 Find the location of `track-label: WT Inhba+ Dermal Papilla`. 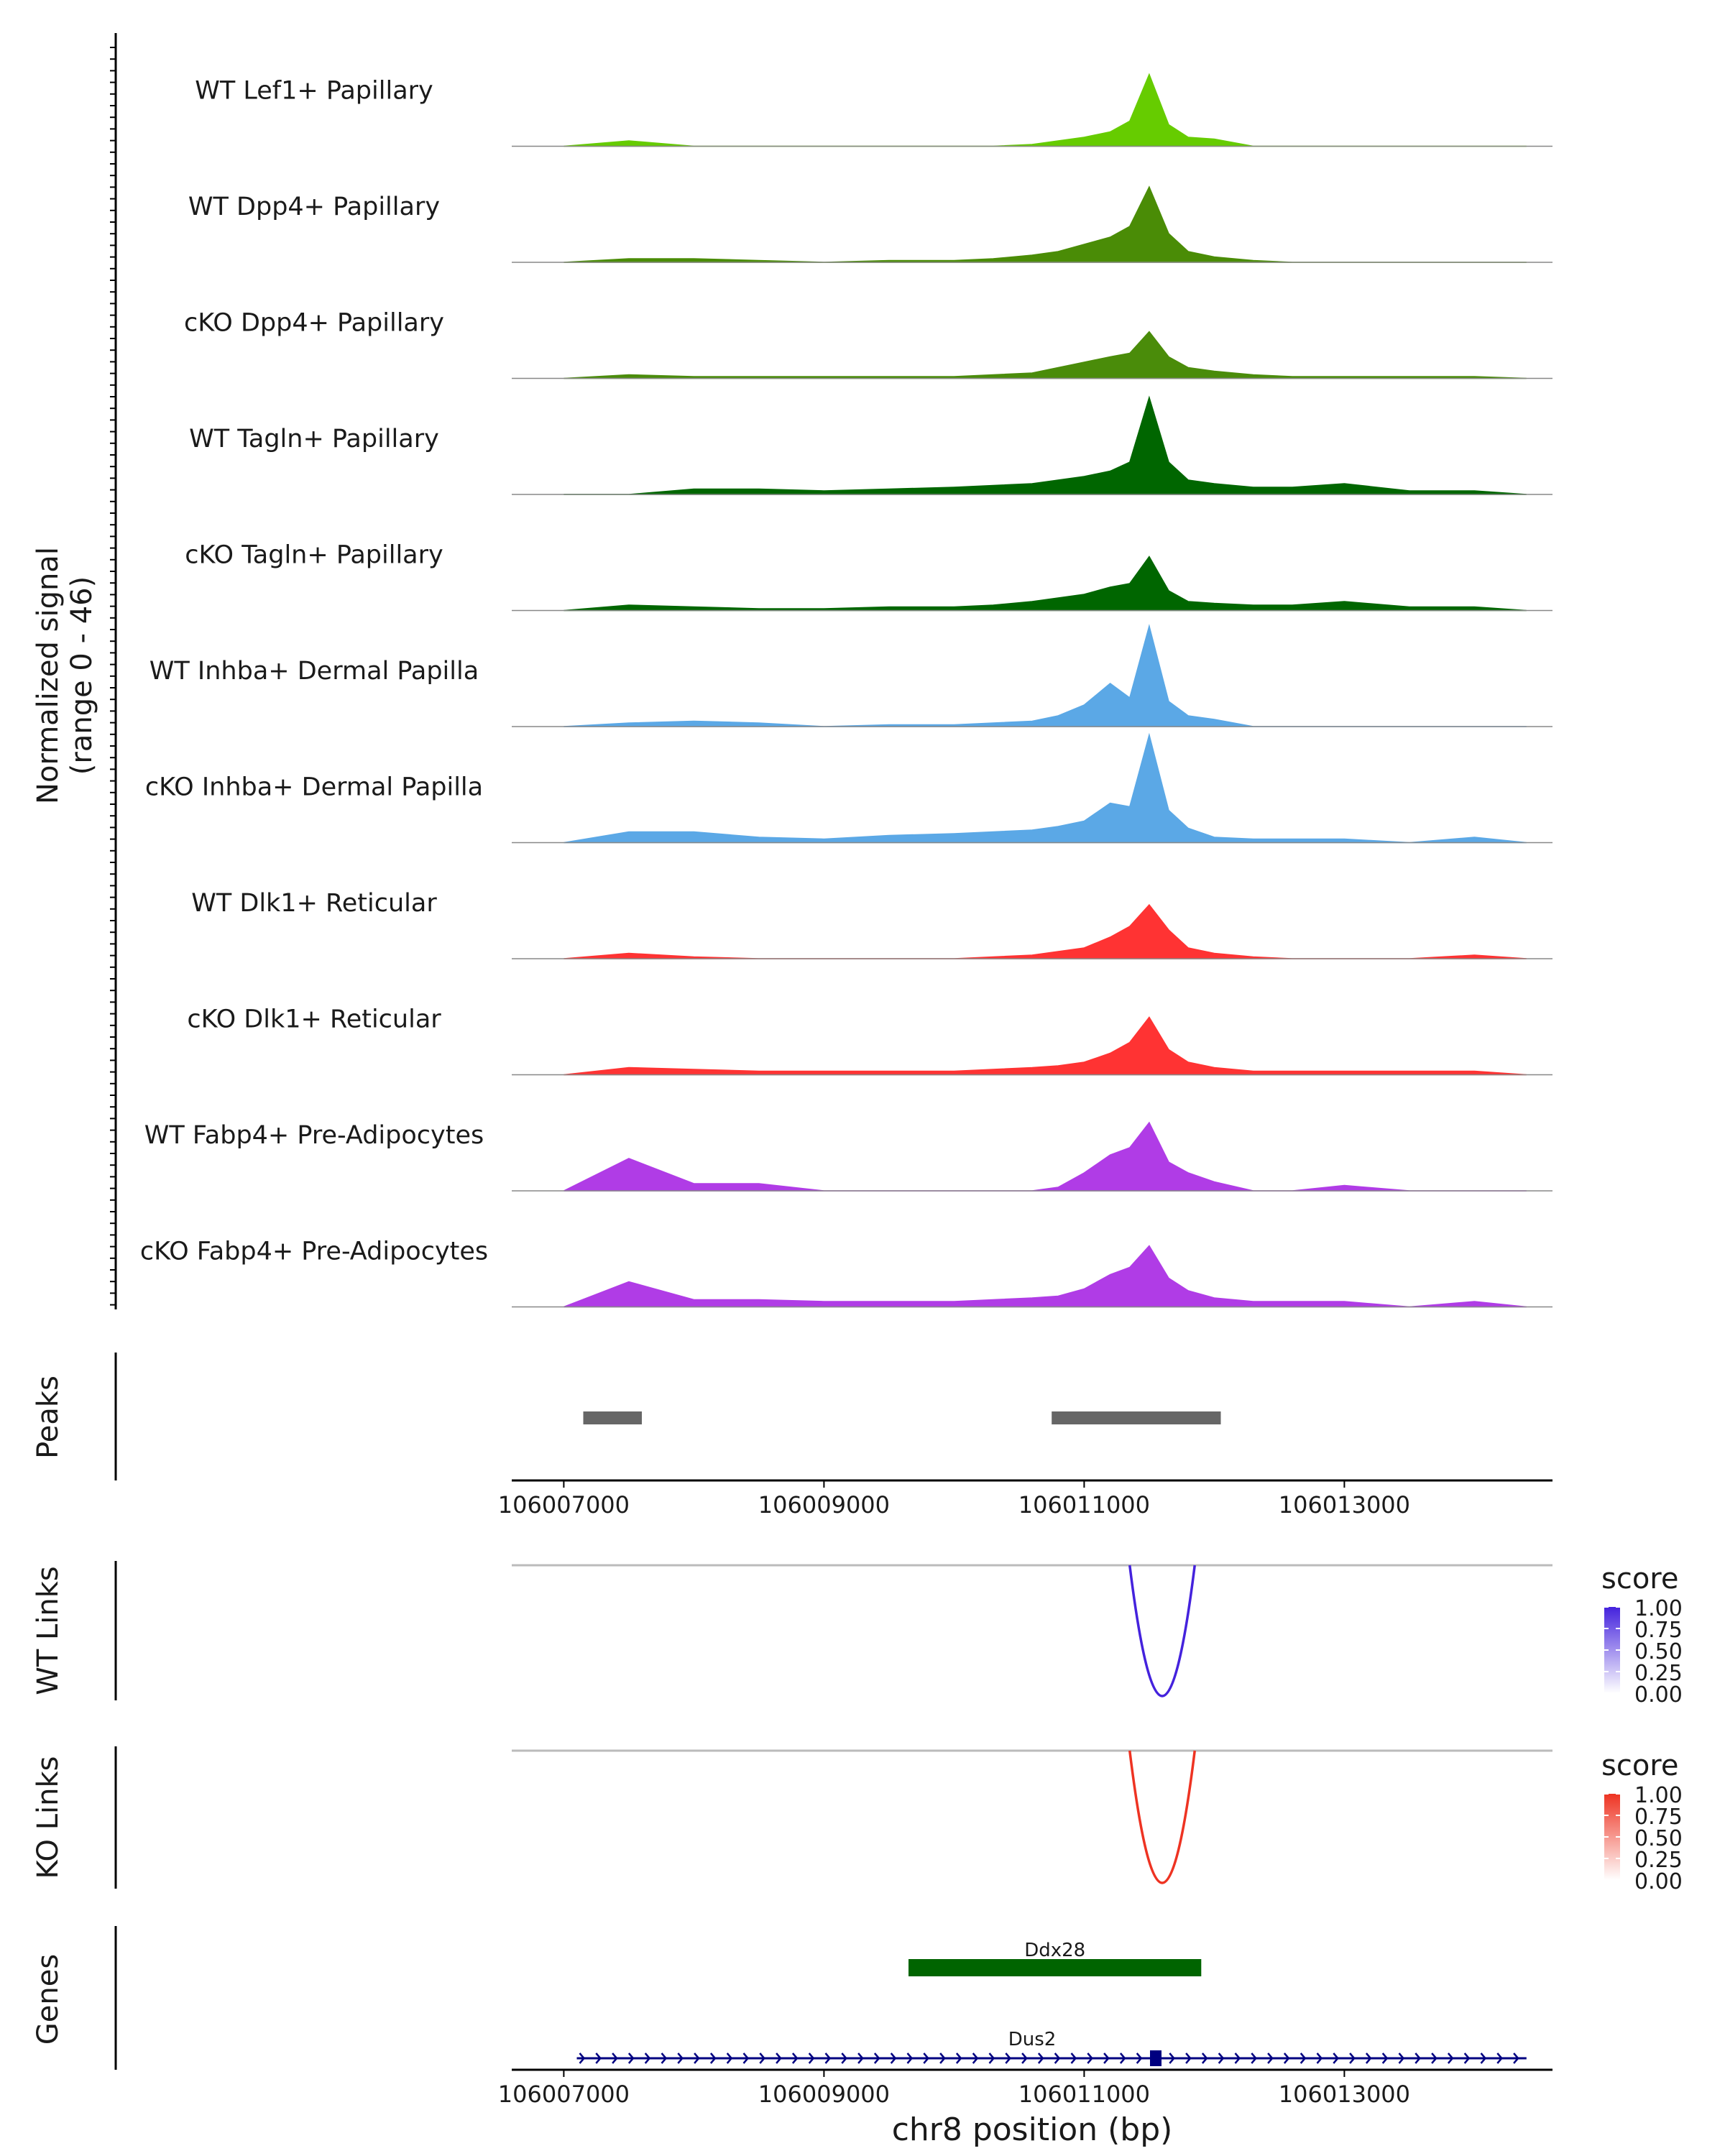

track-label: WT Inhba+ Dermal Papilla is located at coordinates (314, 671).